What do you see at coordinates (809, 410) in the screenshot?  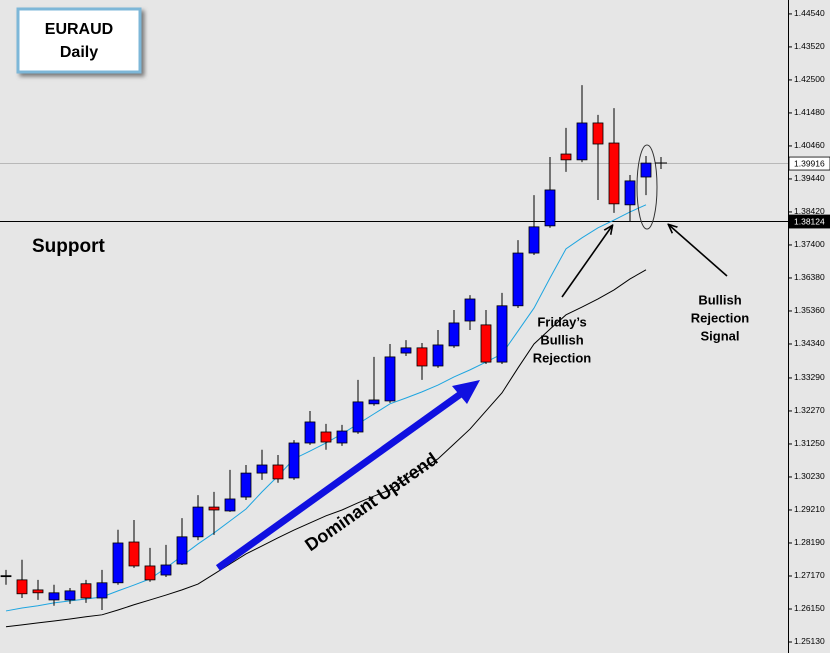 I see `y-tick-label: 1.32270` at bounding box center [809, 410].